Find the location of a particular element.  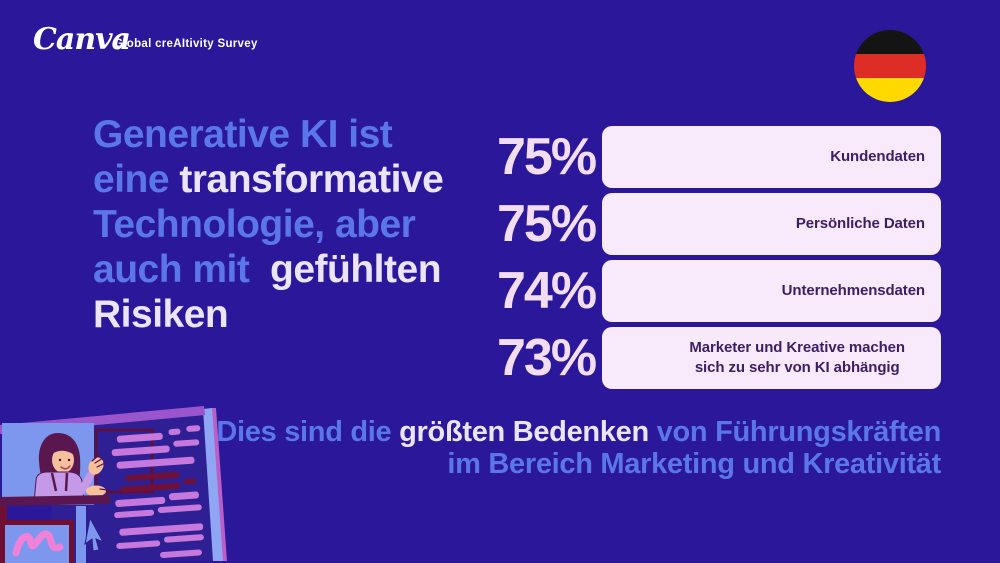

cursor-icon is located at coordinates (94, 534).